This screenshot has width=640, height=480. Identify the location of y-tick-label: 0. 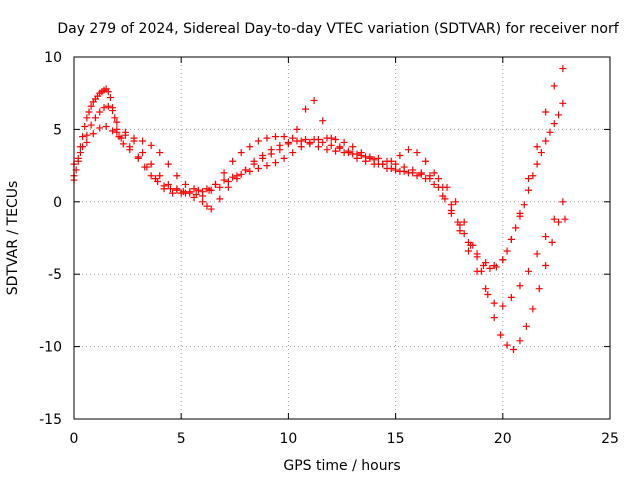
(57, 203).